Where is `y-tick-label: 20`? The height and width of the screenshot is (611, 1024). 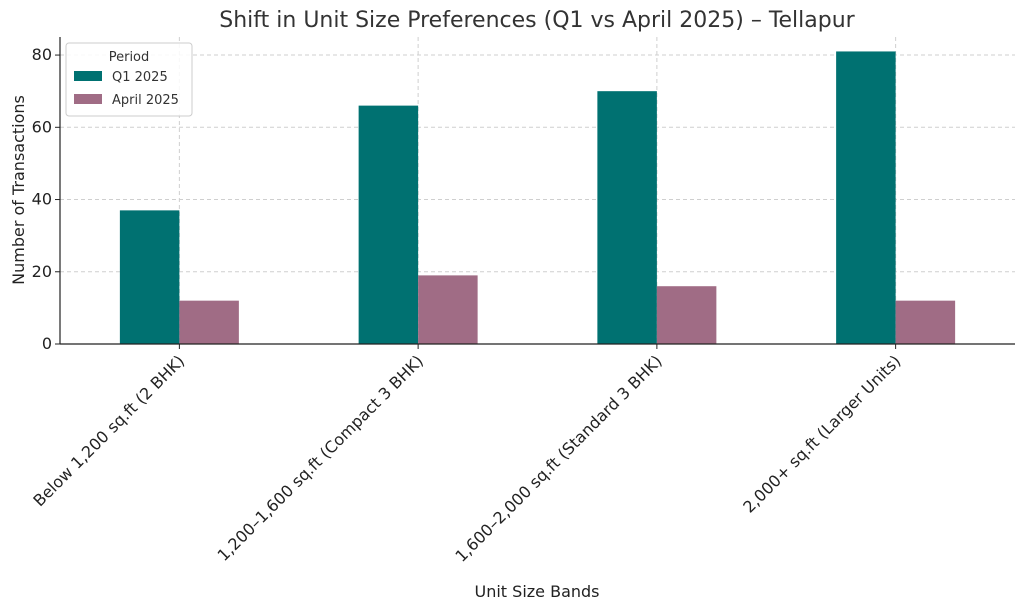
y-tick-label: 20 is located at coordinates (42, 271).